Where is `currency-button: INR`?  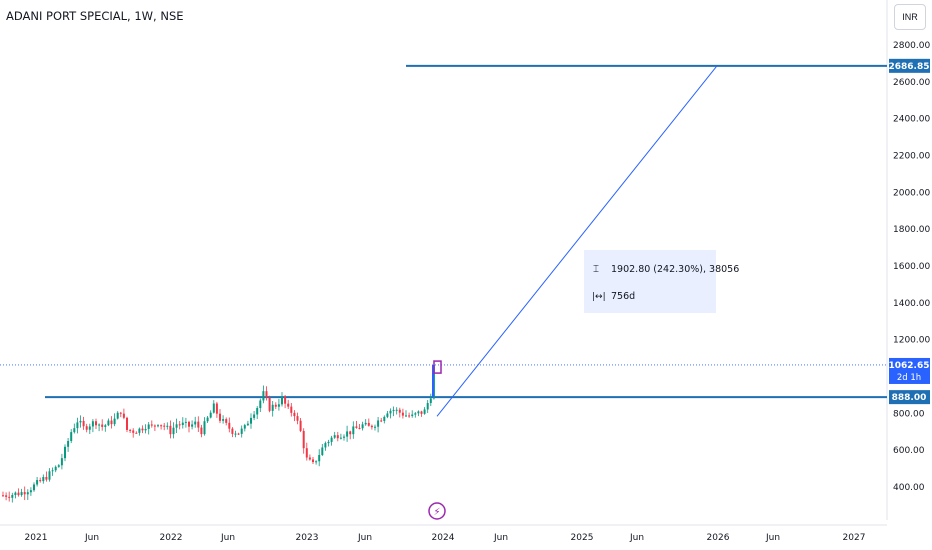
currency-button: INR is located at coordinates (910, 17).